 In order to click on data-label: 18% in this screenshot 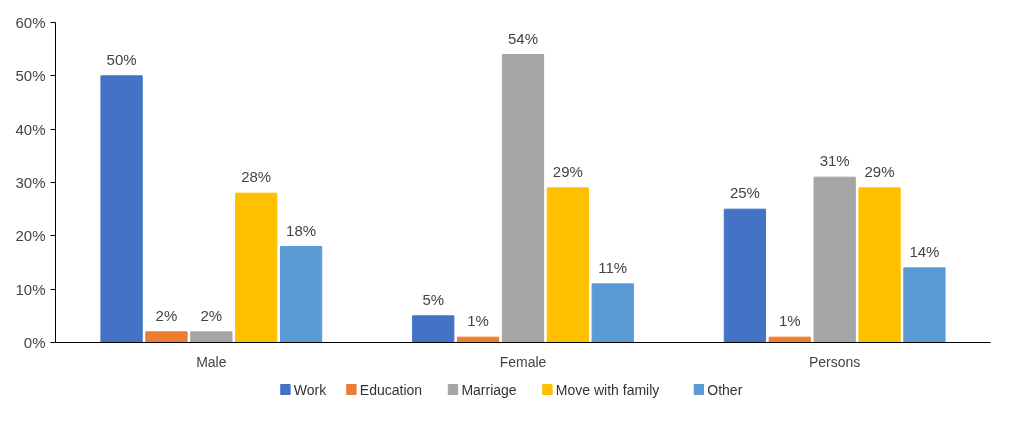, I will do `click(301, 230)`.